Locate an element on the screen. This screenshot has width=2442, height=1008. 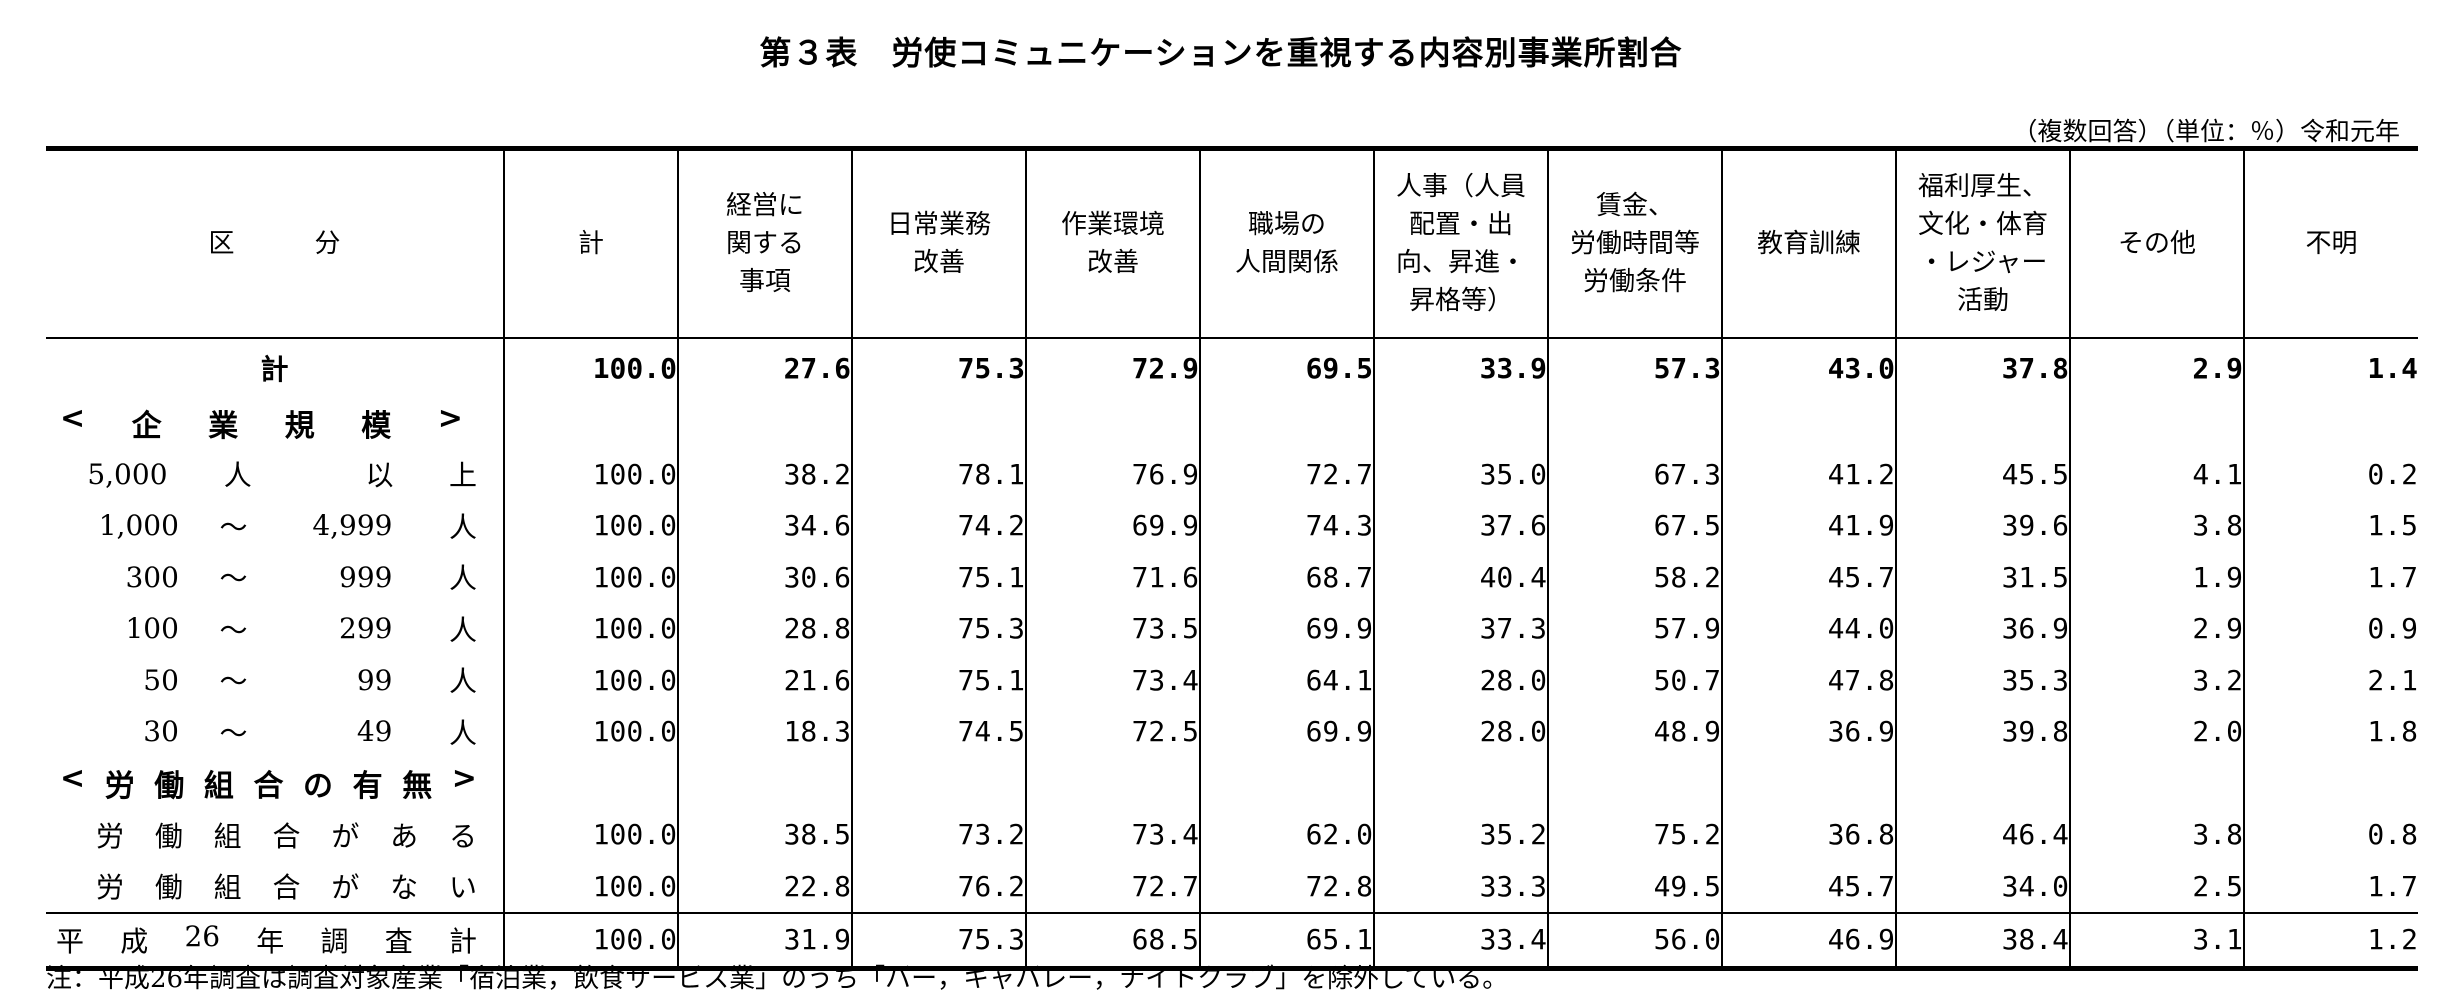
label-text: 査 is located at coordinates (398, 941).